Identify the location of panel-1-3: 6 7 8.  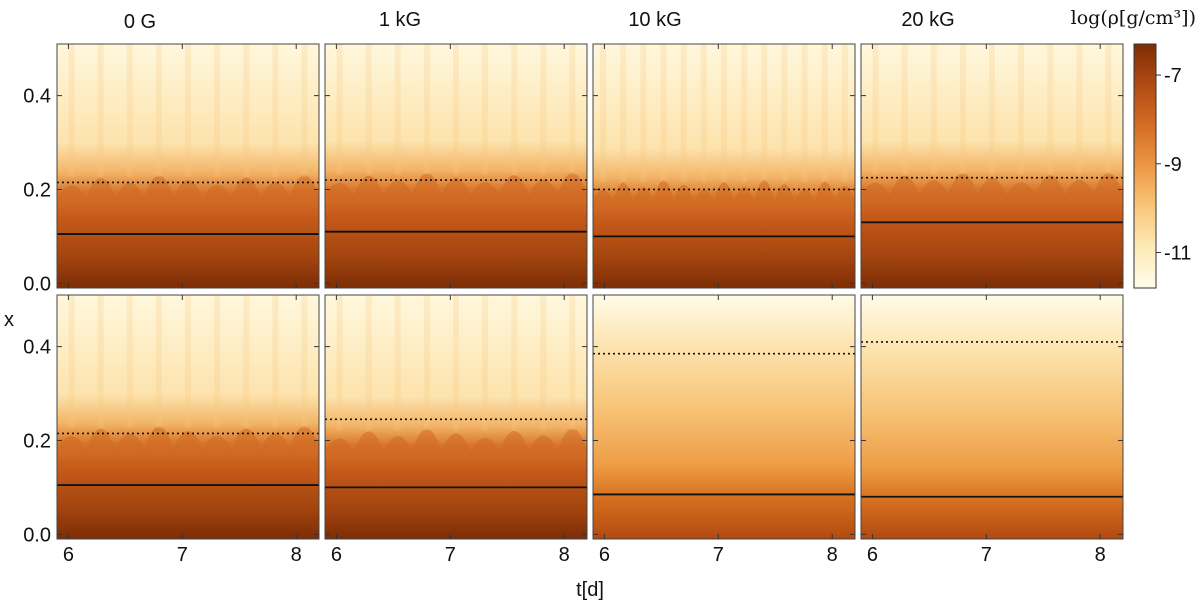
(992, 430).